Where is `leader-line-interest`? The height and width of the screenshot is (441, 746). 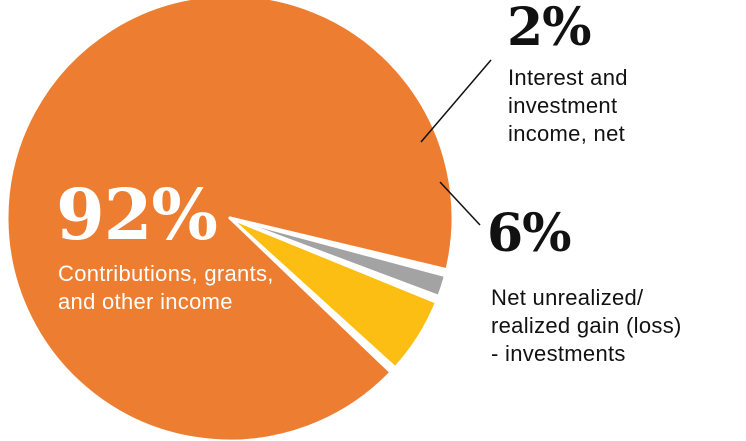 leader-line-interest is located at coordinates (456, 101).